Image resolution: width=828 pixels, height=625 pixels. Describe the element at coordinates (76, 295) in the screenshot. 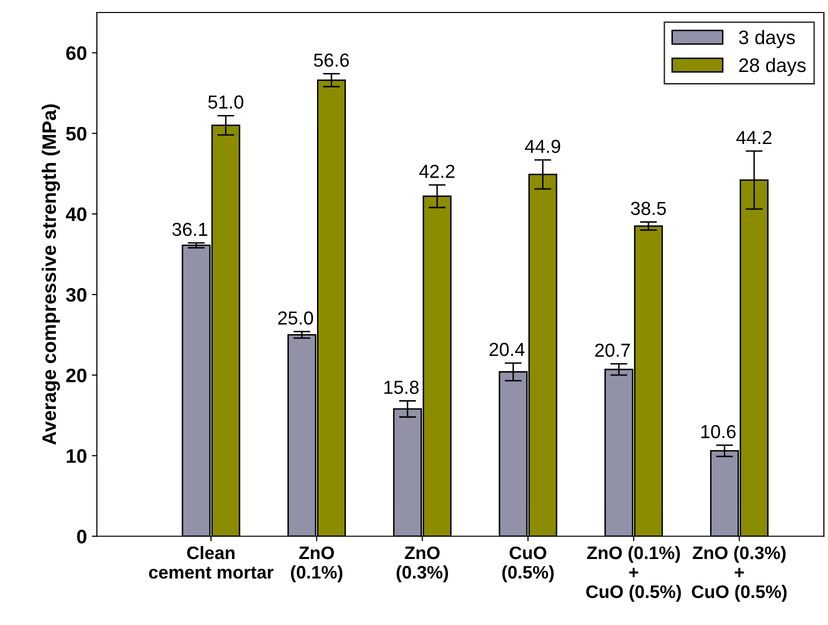

I see `y-tick-label: 30` at that location.